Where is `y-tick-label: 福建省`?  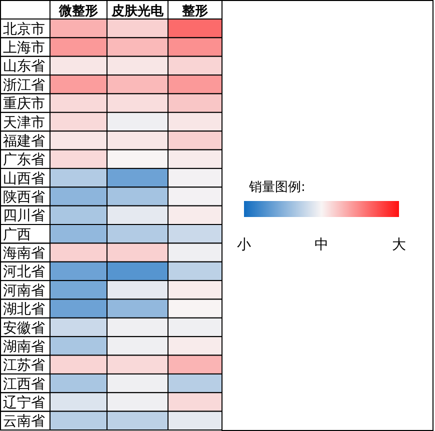 y-tick-label: 福建省 is located at coordinates (24, 141).